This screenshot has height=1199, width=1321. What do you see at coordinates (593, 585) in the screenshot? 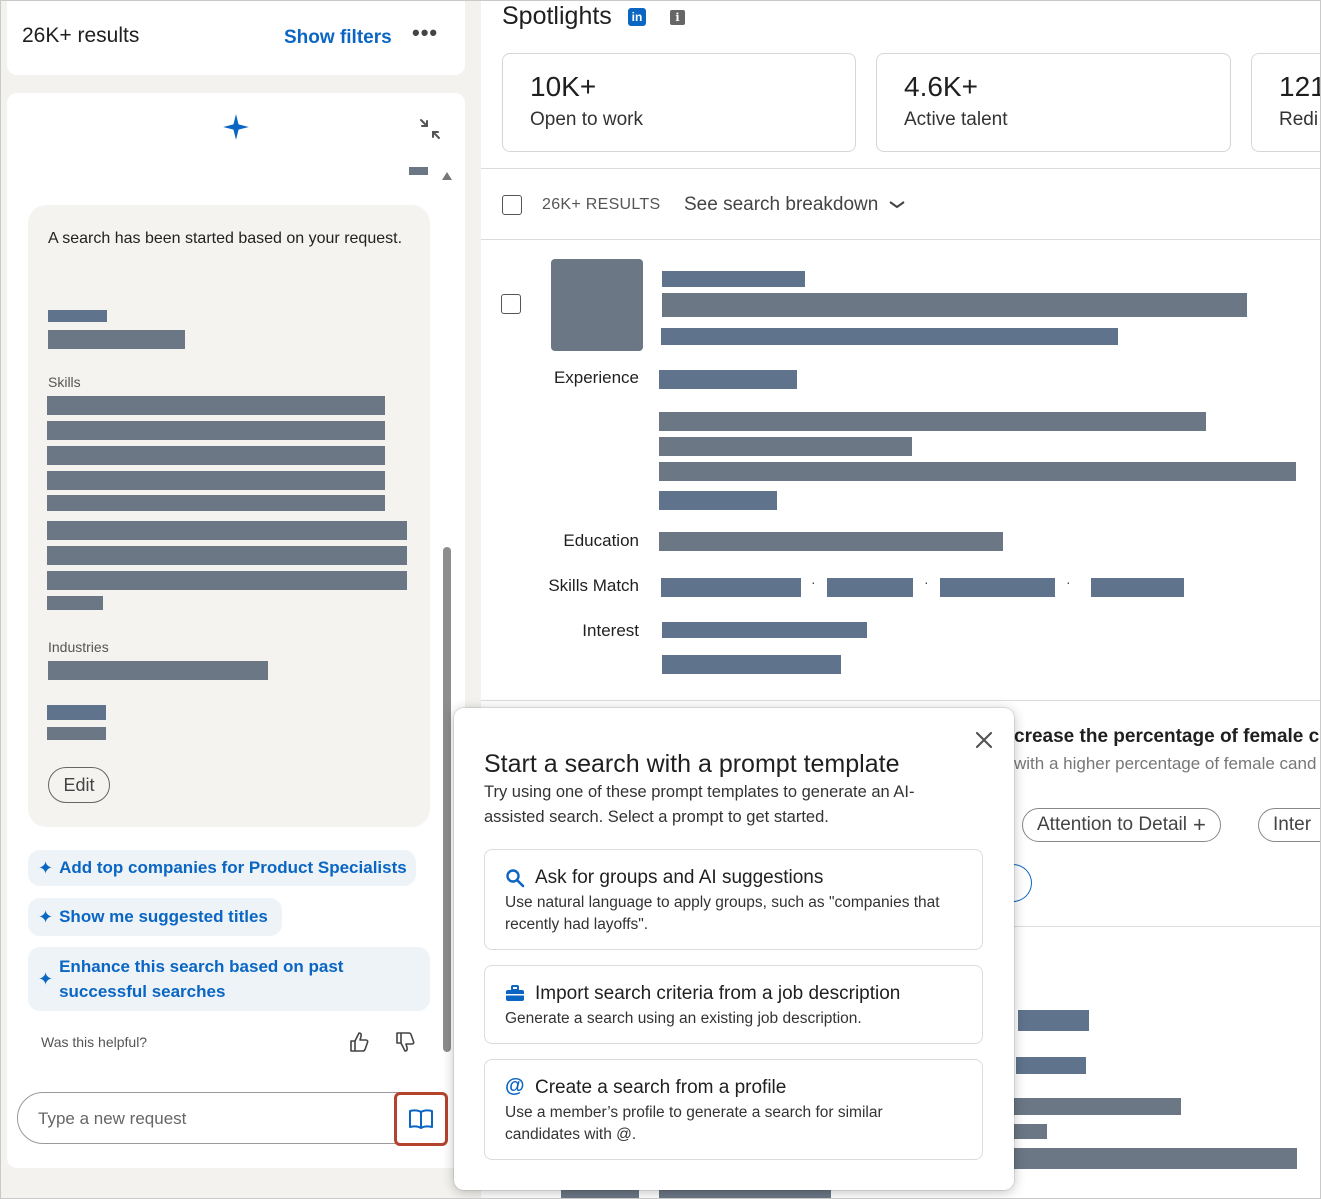
I see `skills-match-label: Skills Match` at bounding box center [593, 585].